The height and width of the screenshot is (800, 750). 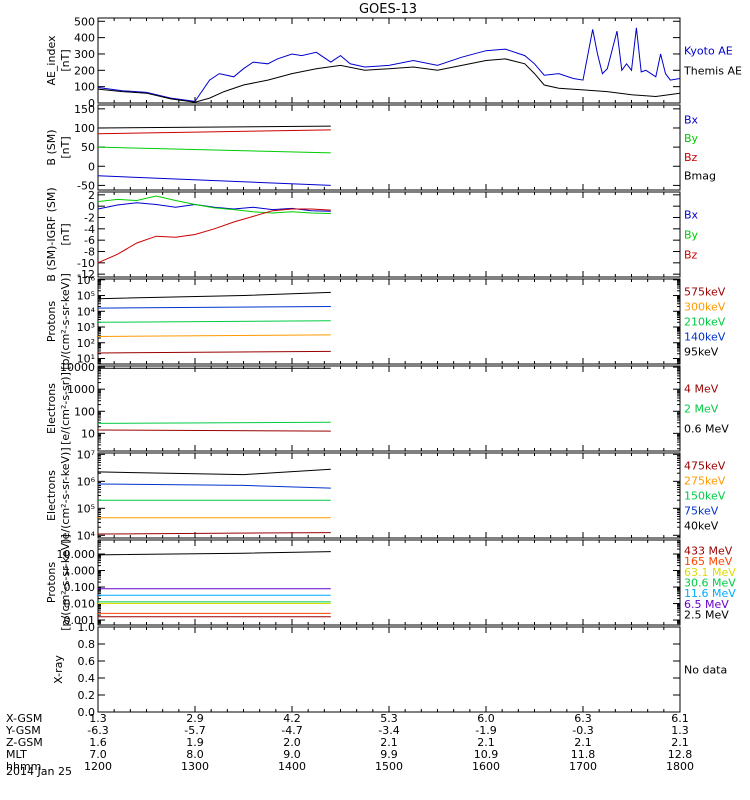 What do you see at coordinates (76, 554) in the screenshot?
I see `y-tick-label: 10.000` at bounding box center [76, 554].